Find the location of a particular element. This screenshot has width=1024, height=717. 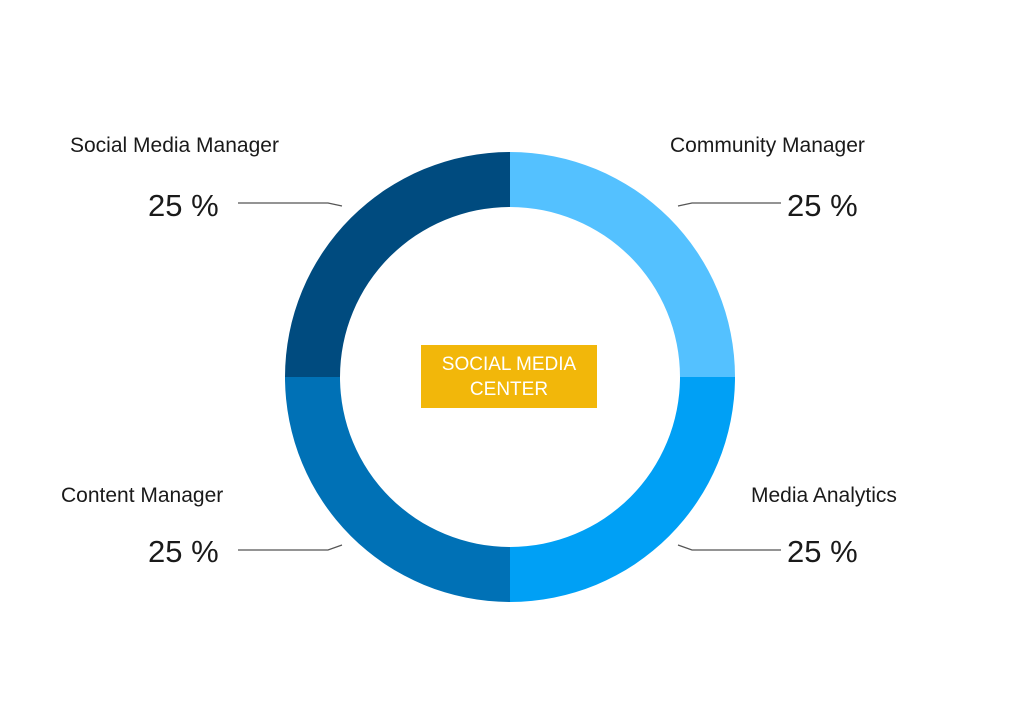

slice-value-content-manager: 25 % is located at coordinates (183, 551).